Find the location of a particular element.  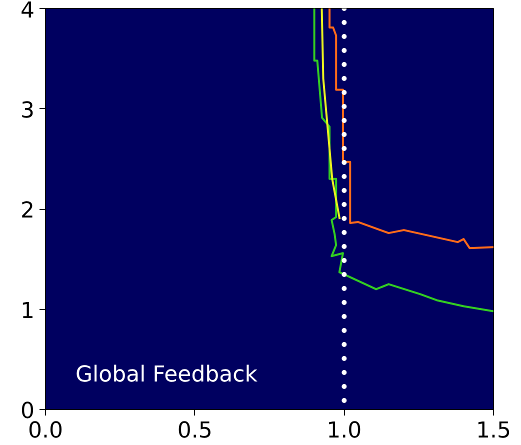

y-tick-label: 2 is located at coordinates (27, 211).